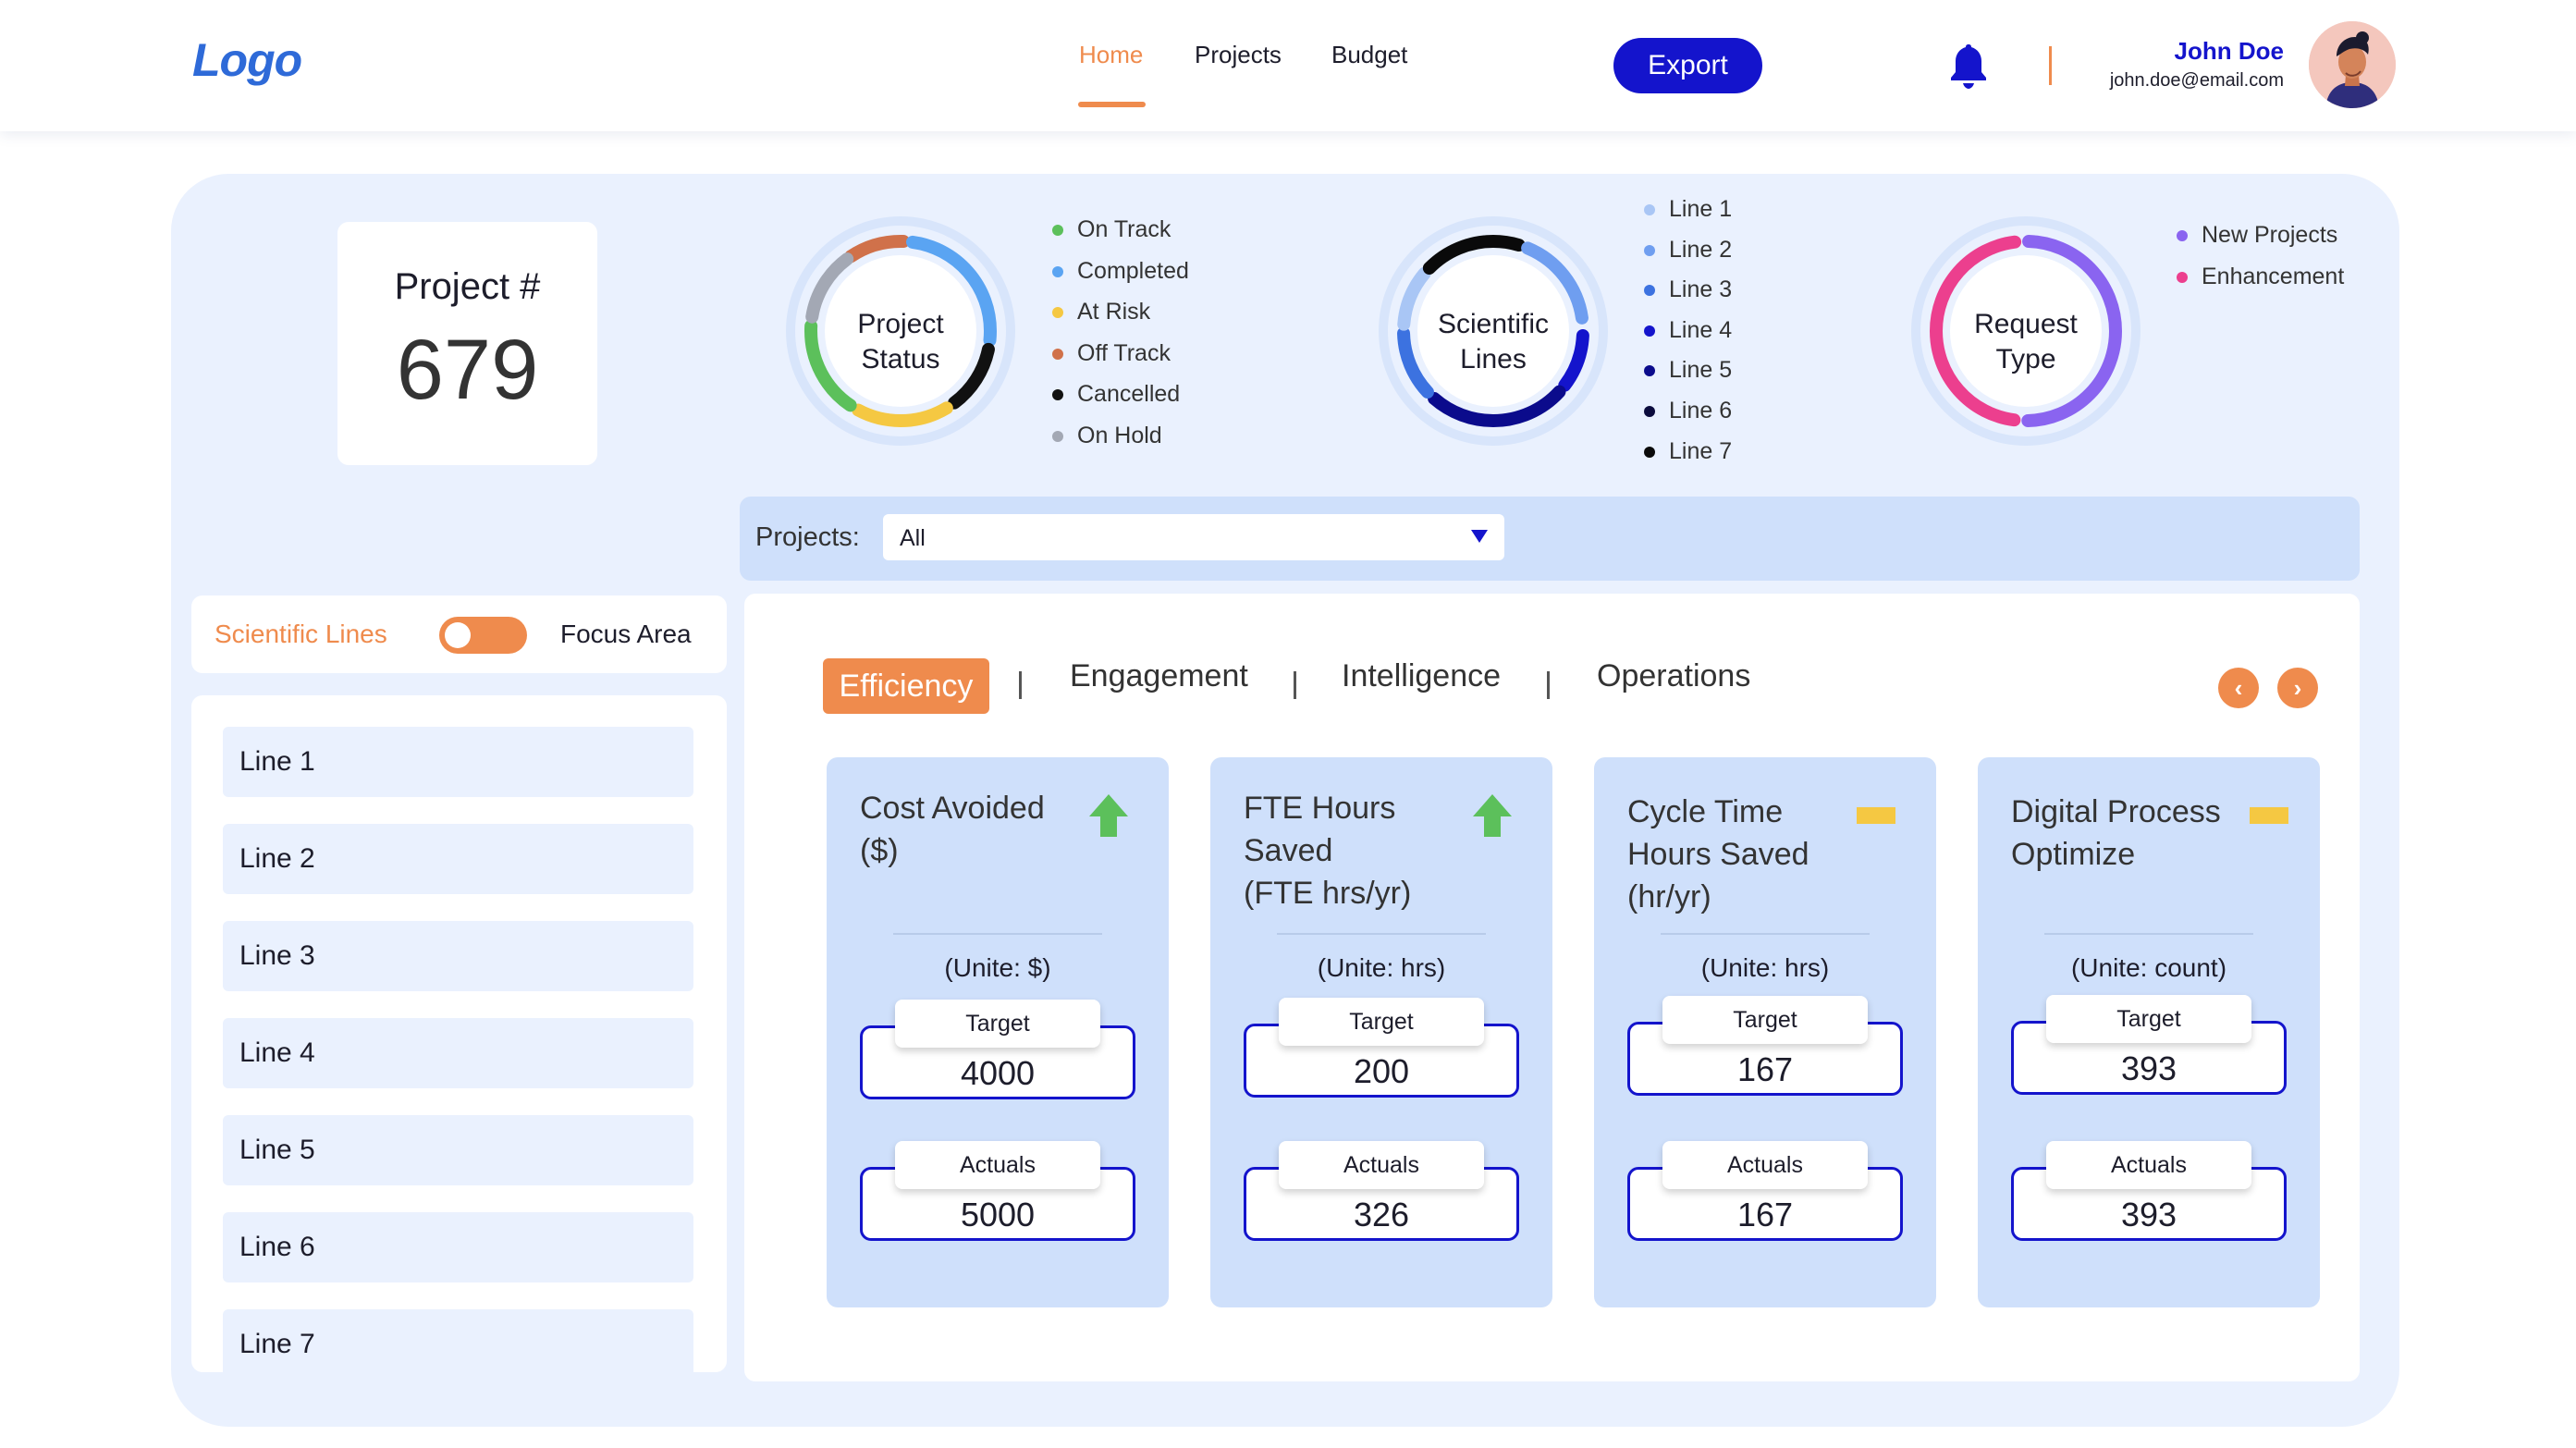  Describe the element at coordinates (997, 967) in the screenshot. I see `metric-unit: (Unite: $)` at that location.